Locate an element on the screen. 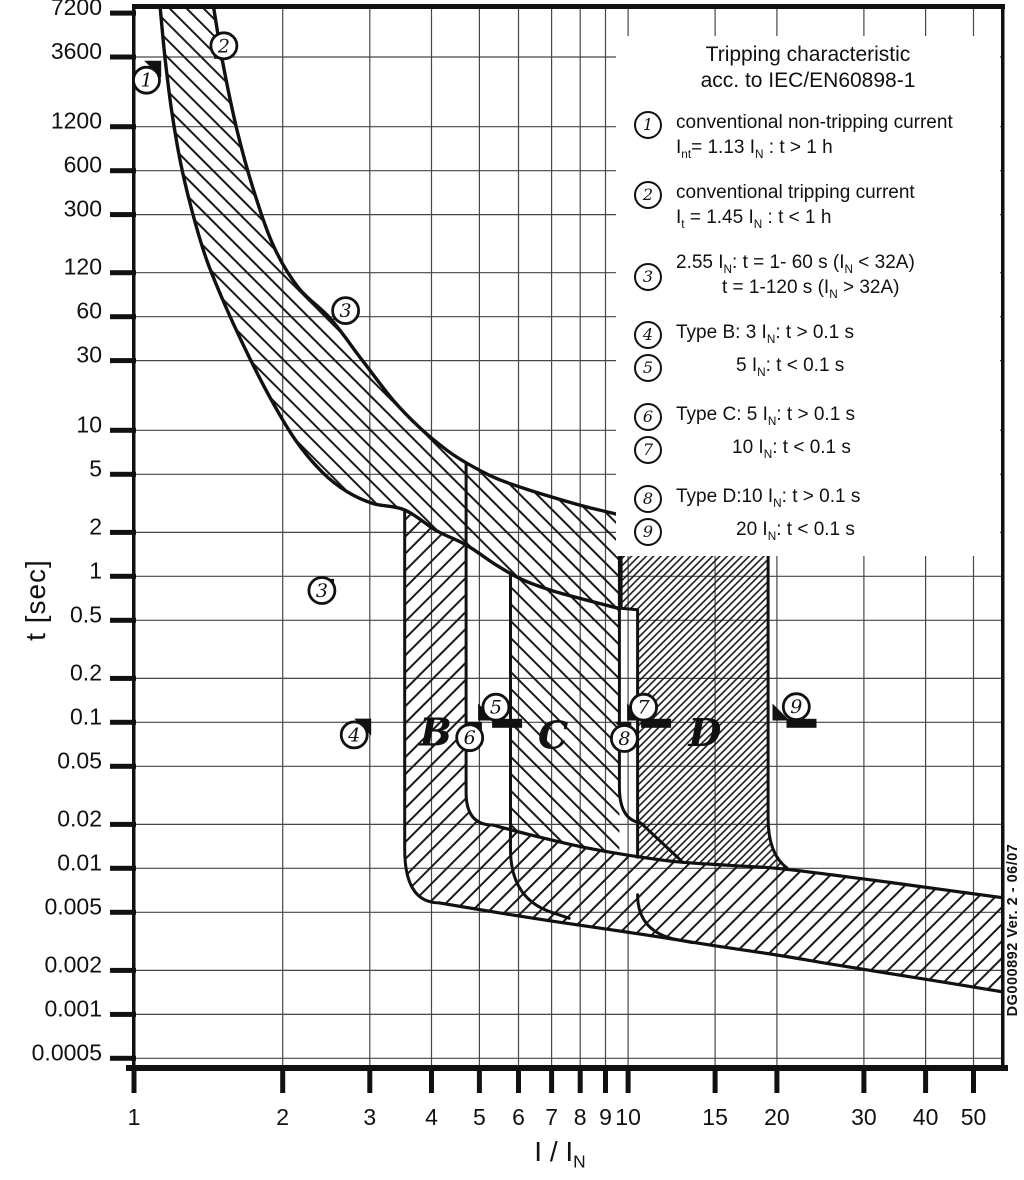 The height and width of the screenshot is (1180, 1024). plot-border-top is located at coordinates (568, 6).